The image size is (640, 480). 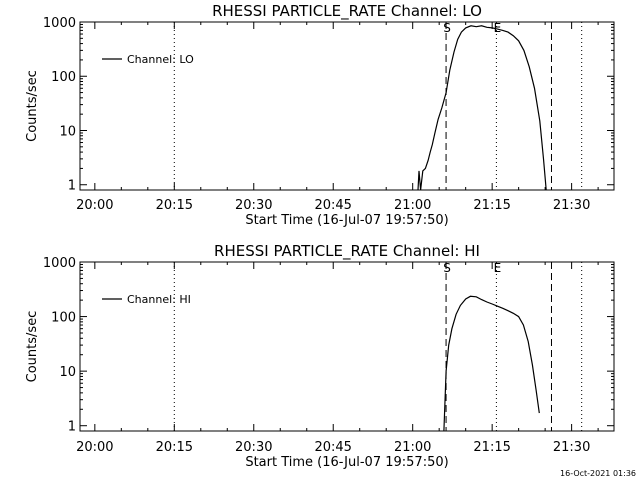 What do you see at coordinates (159, 299) in the screenshot?
I see `legend-label: Channel: HI` at bounding box center [159, 299].